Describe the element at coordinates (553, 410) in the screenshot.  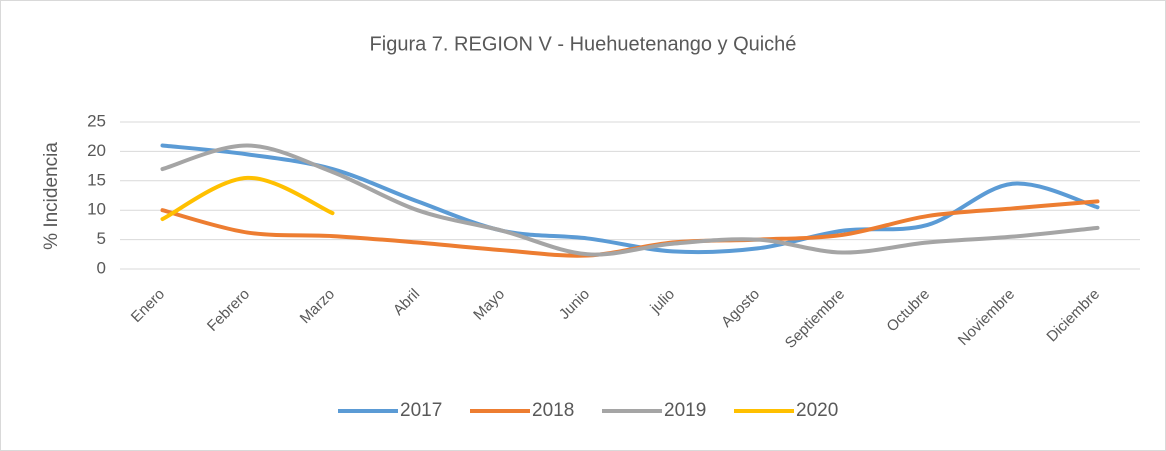
I see `legend-label: 2018` at that location.